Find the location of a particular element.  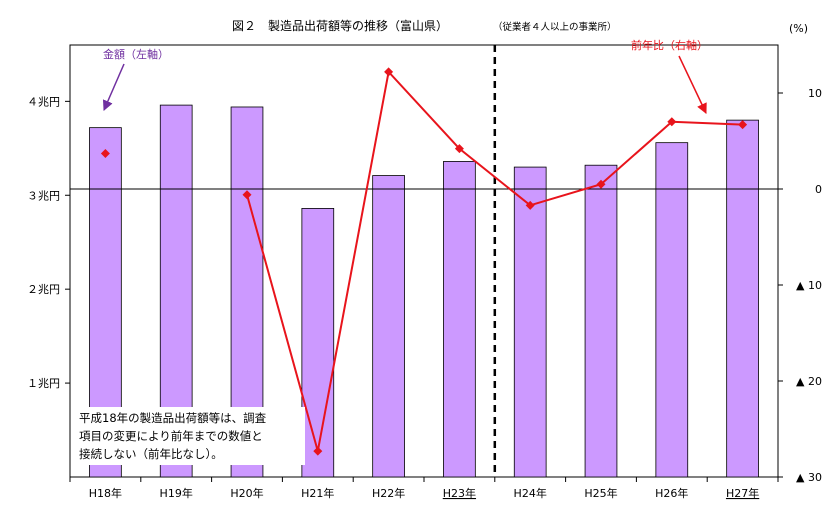

x-tick-label: H19年 is located at coordinates (176, 493).